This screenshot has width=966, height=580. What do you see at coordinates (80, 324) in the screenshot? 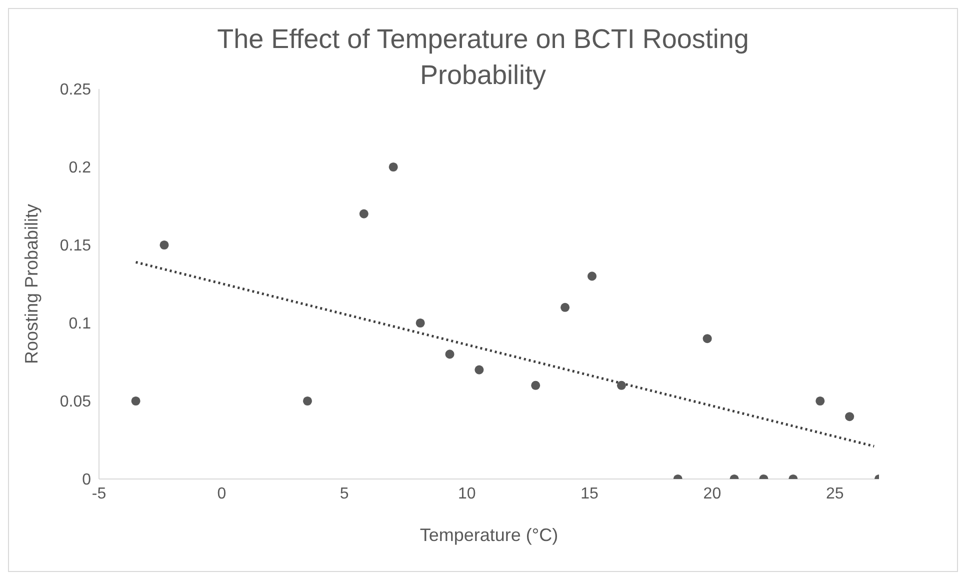
I see `y-tick-label: 0.1` at bounding box center [80, 324].